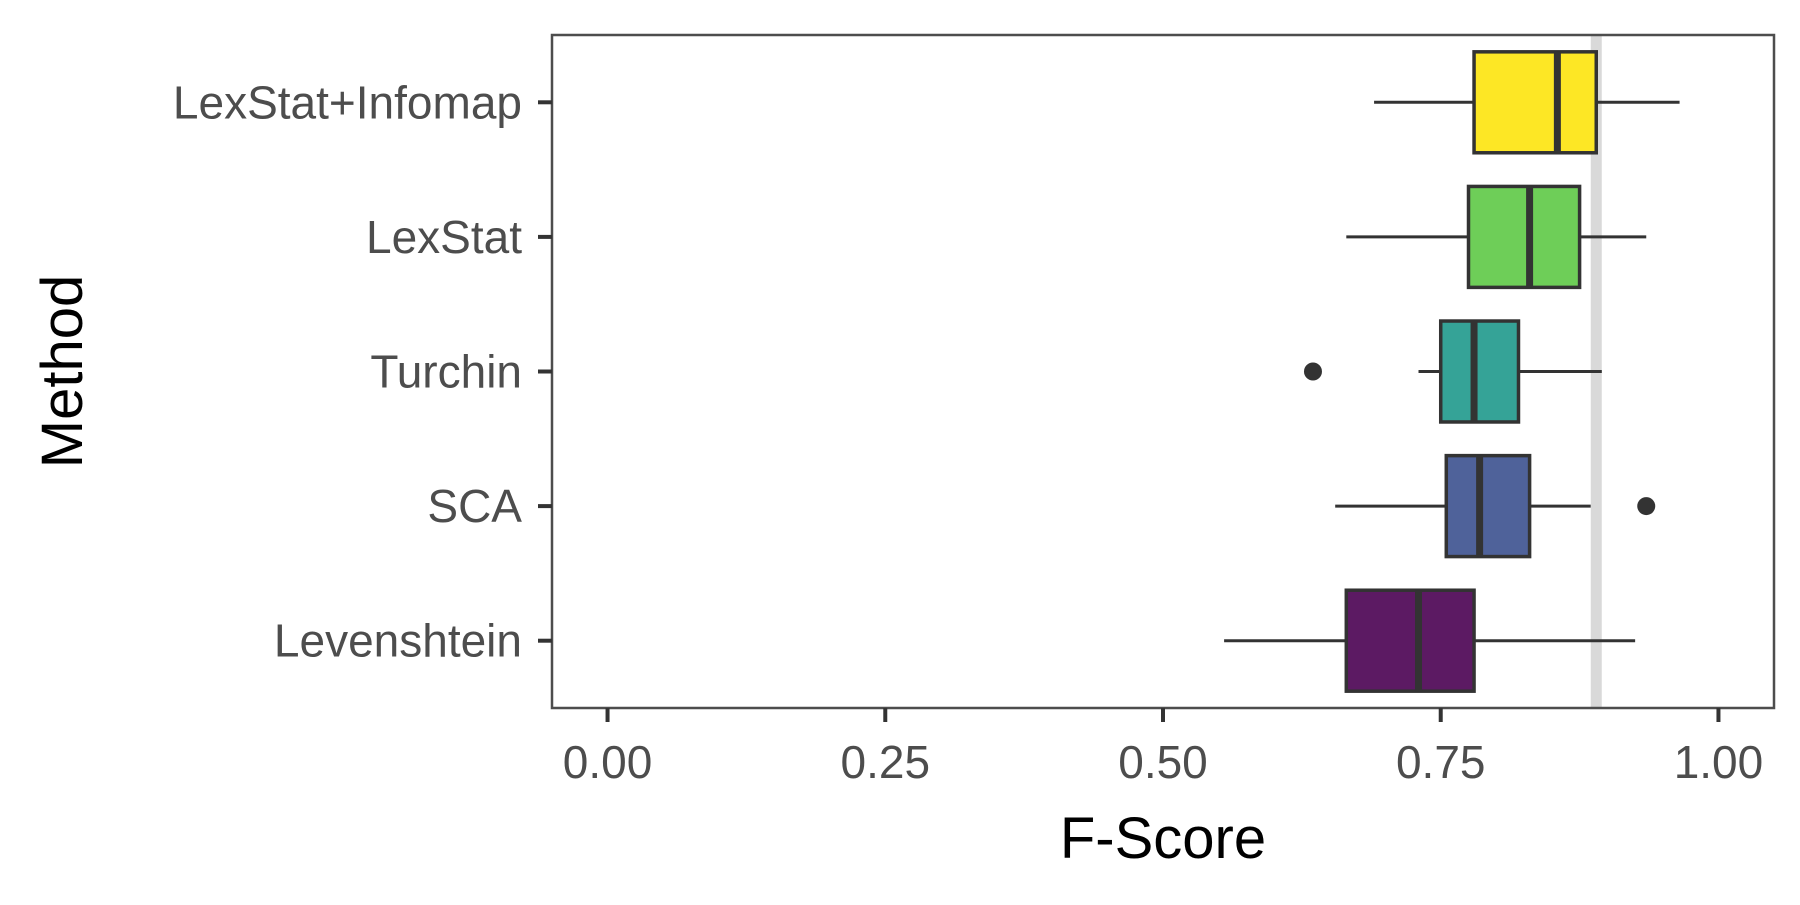  I want to click on x-tick-label: 0.00, so click(608, 762).